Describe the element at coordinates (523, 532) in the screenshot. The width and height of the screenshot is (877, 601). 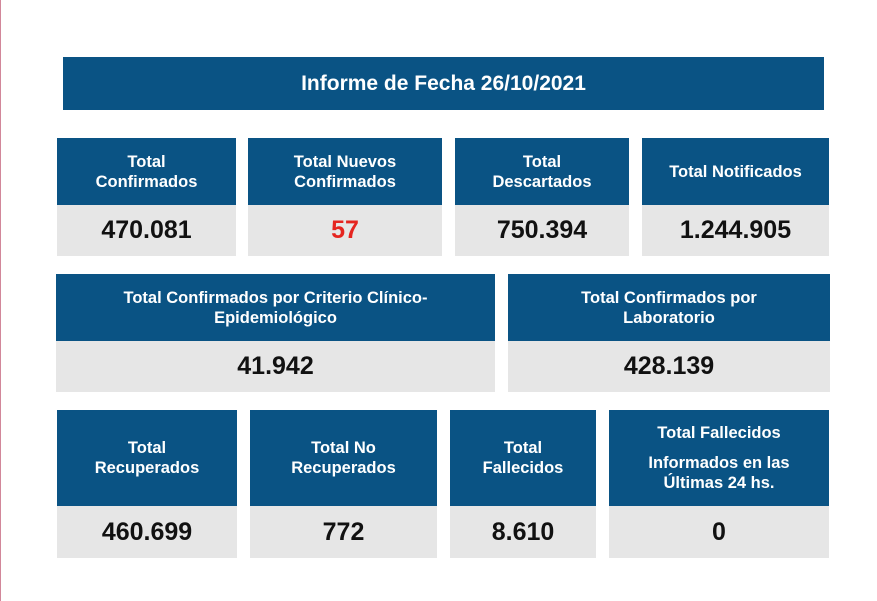
I see `stat-value: 8.610` at that location.